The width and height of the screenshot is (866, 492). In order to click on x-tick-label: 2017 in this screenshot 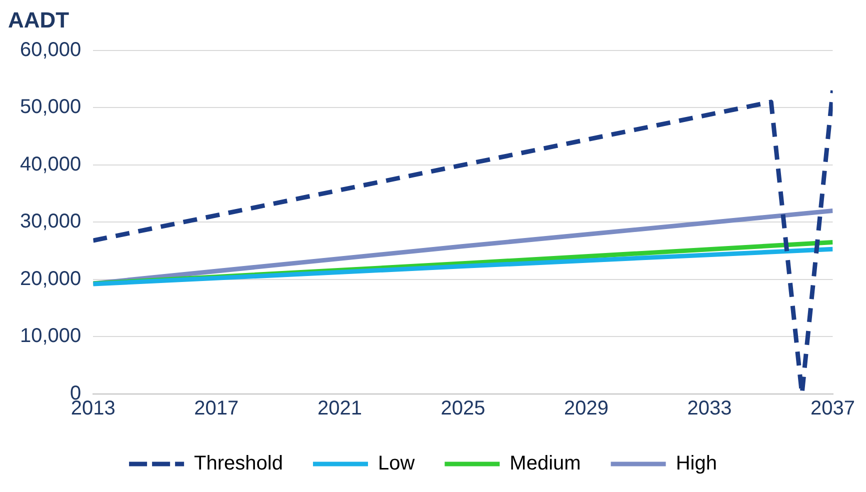, I will do `click(216, 409)`.